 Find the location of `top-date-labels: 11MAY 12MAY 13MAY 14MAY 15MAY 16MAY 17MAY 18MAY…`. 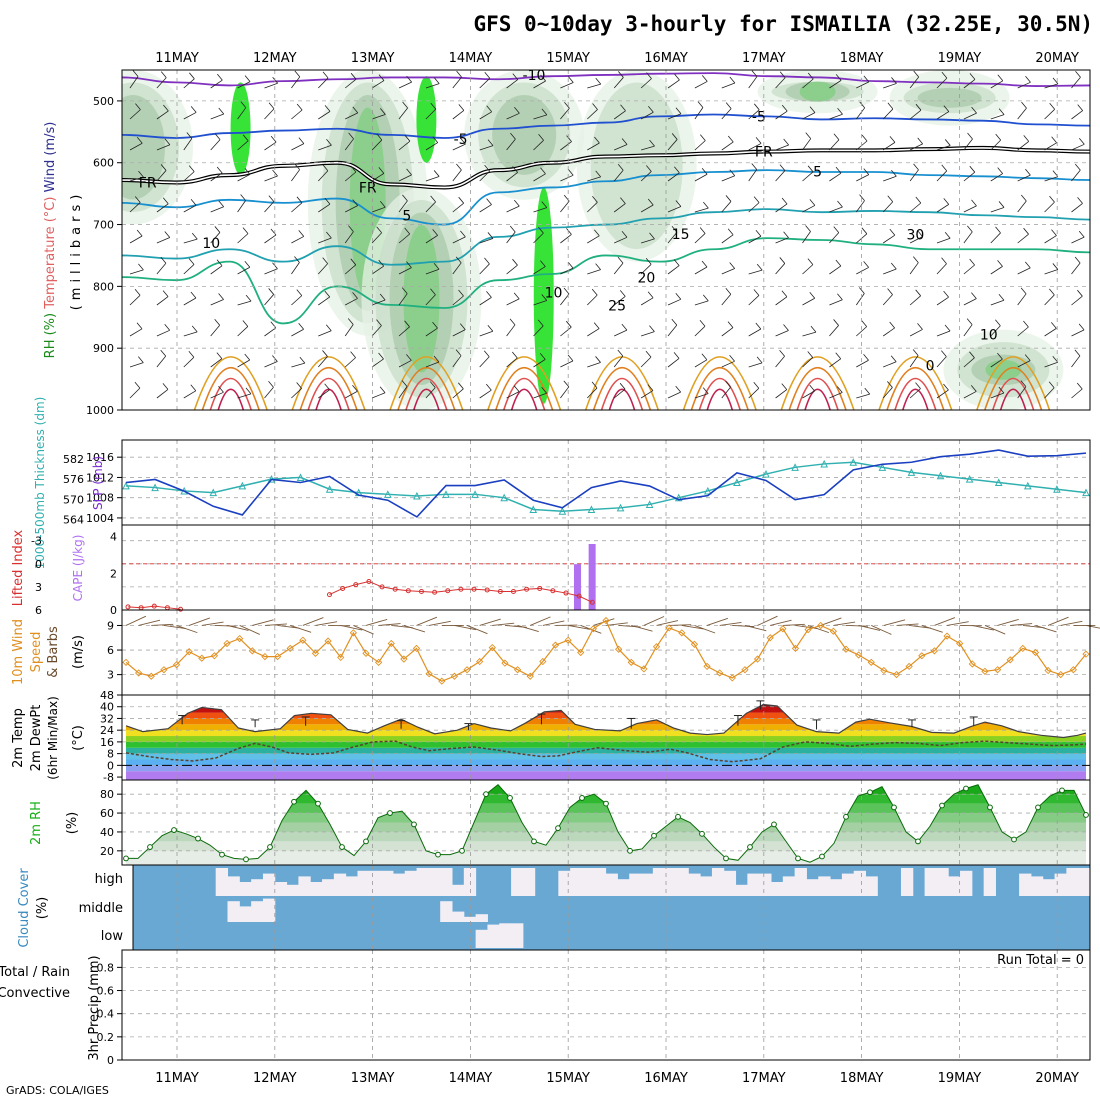

top-date-labels: 11MAY 12MAY 13MAY 14MAY 15MAY 16MAY 17MAY 18MAY… is located at coordinates (617, 58).